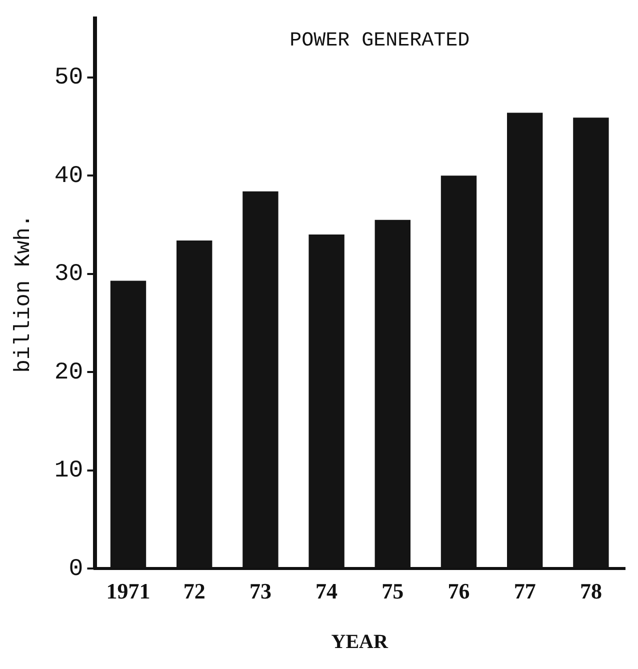 The image size is (638, 669). Describe the element at coordinates (128, 591) in the screenshot. I see `x-tick-label: 1971` at that location.